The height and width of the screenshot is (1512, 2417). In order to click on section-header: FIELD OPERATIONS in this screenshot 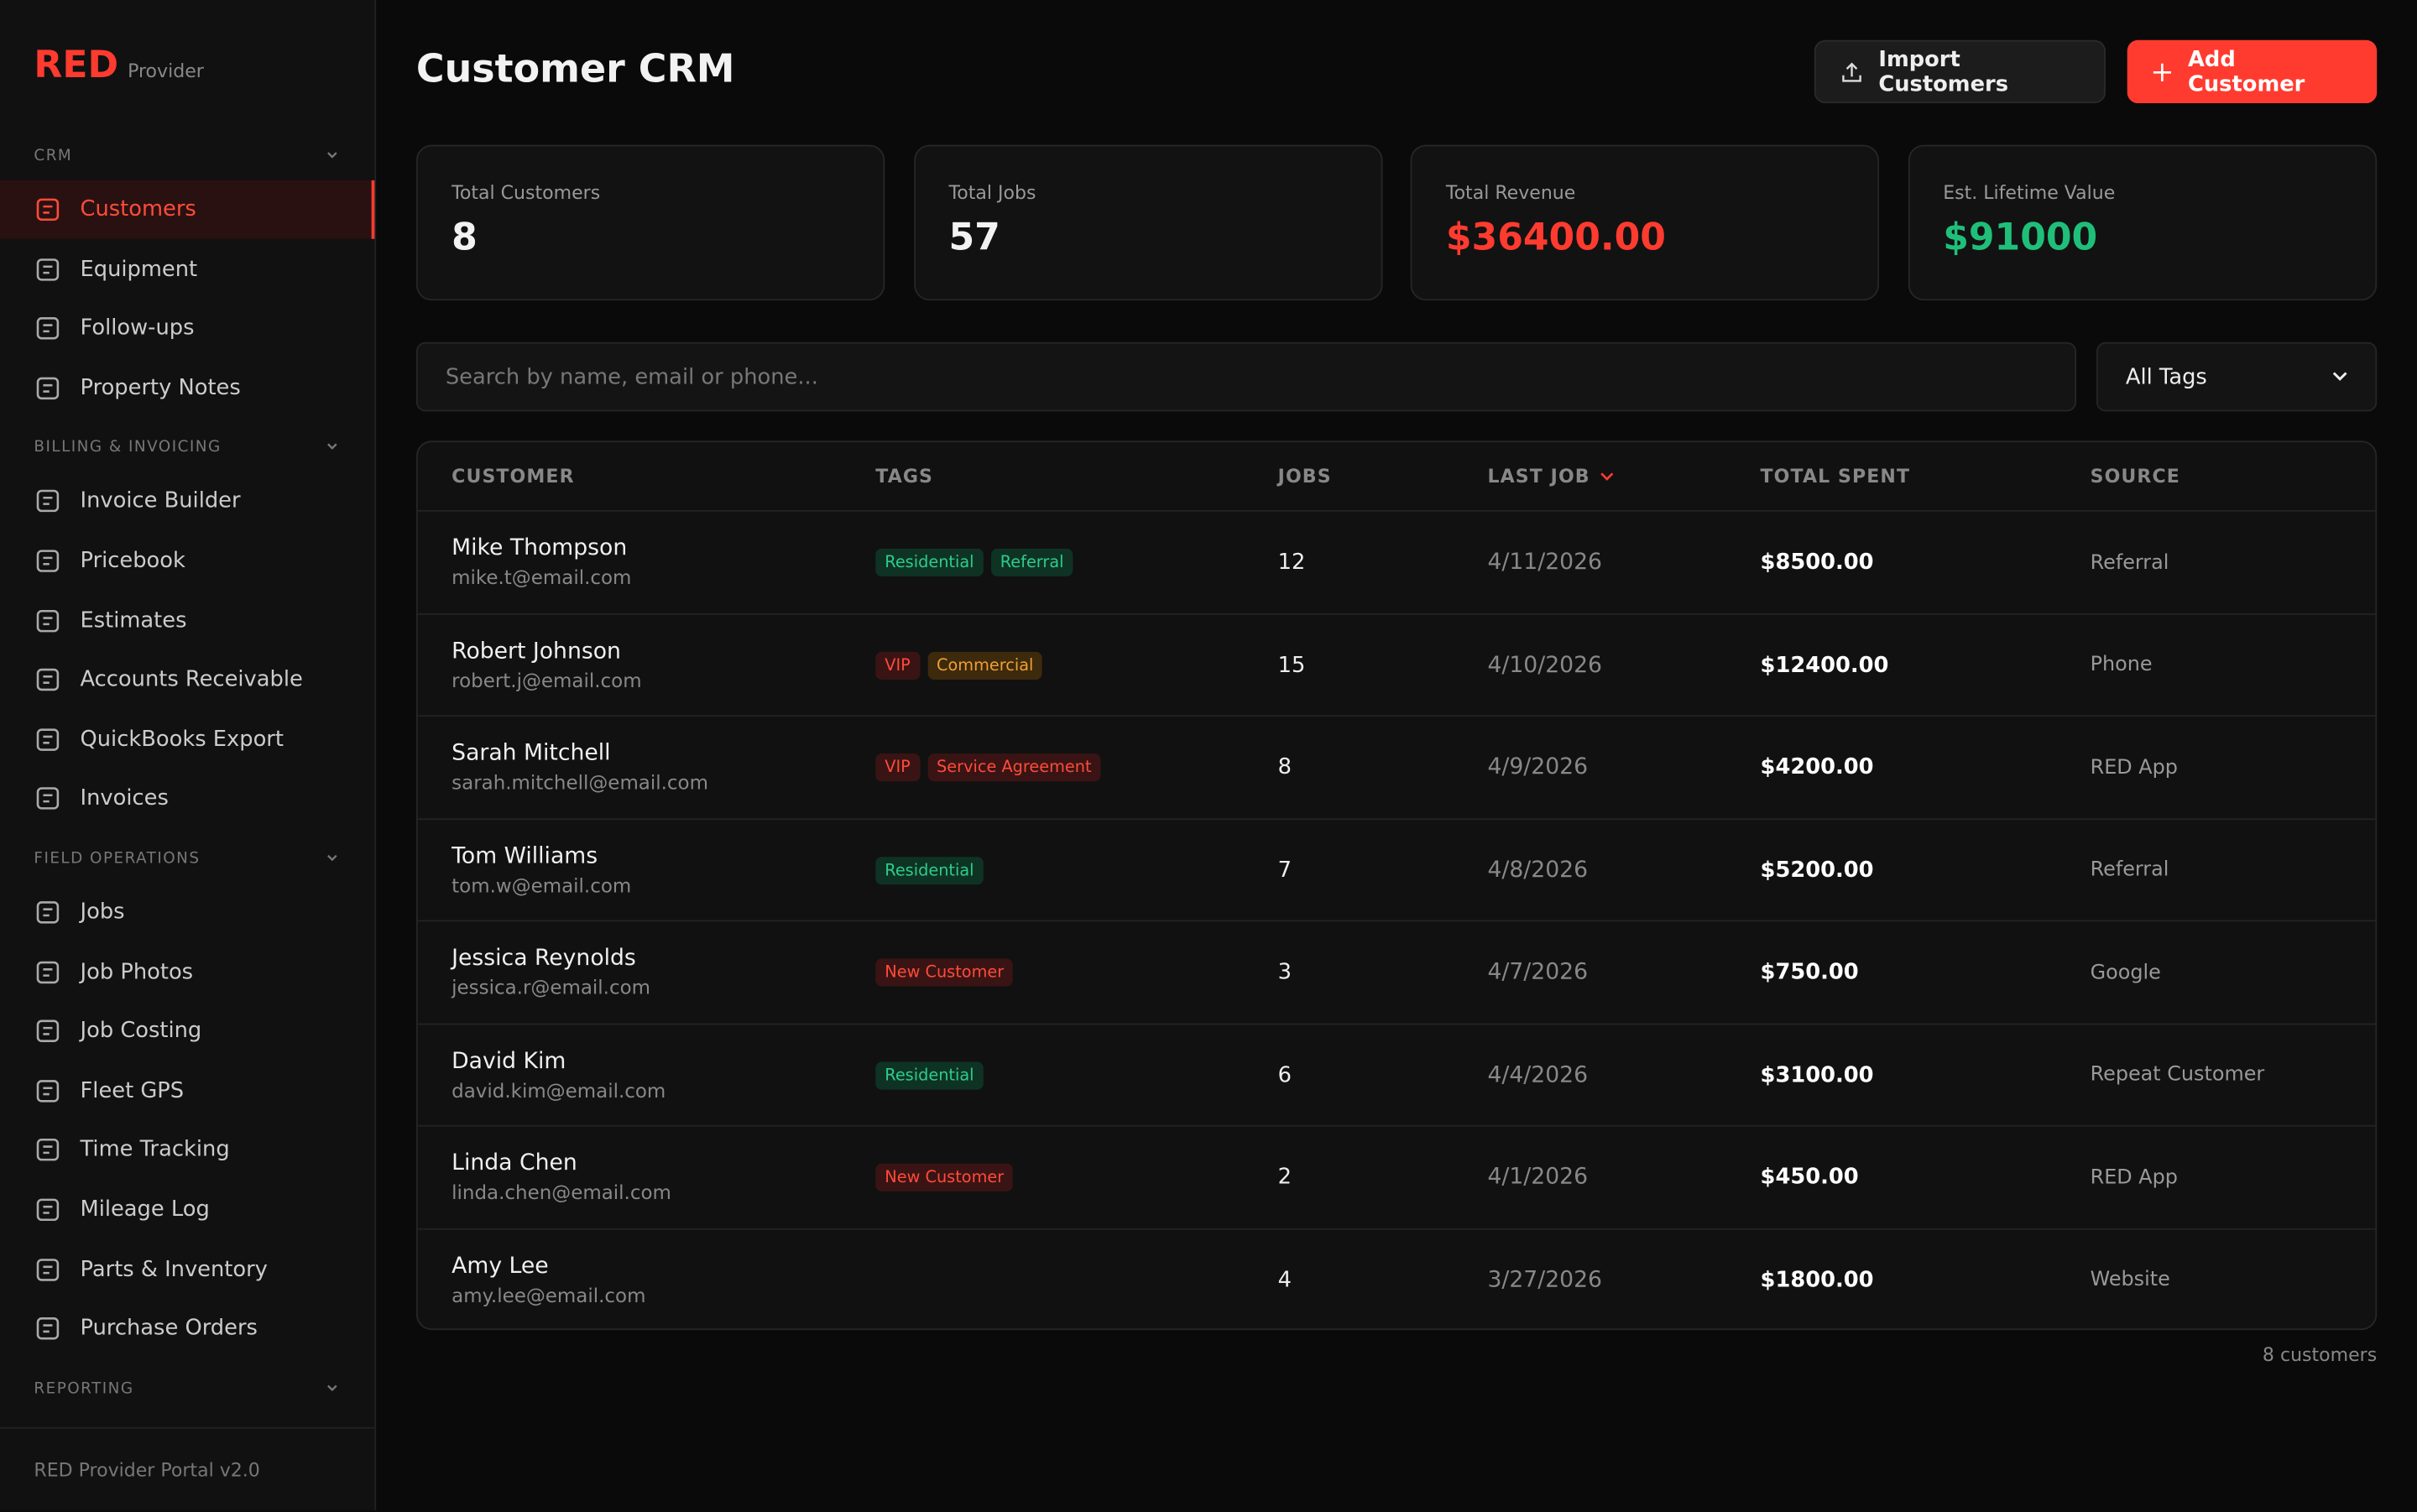, I will do `click(186, 860)`.